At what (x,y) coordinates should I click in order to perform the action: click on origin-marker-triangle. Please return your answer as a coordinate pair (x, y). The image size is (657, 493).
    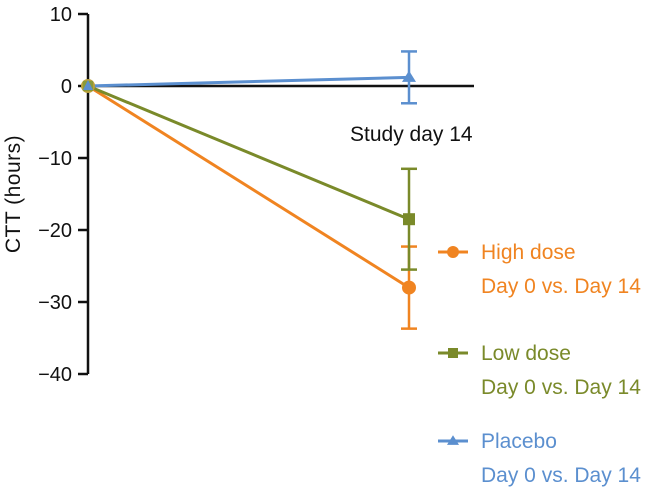
    Looking at the image, I should click on (88, 85).